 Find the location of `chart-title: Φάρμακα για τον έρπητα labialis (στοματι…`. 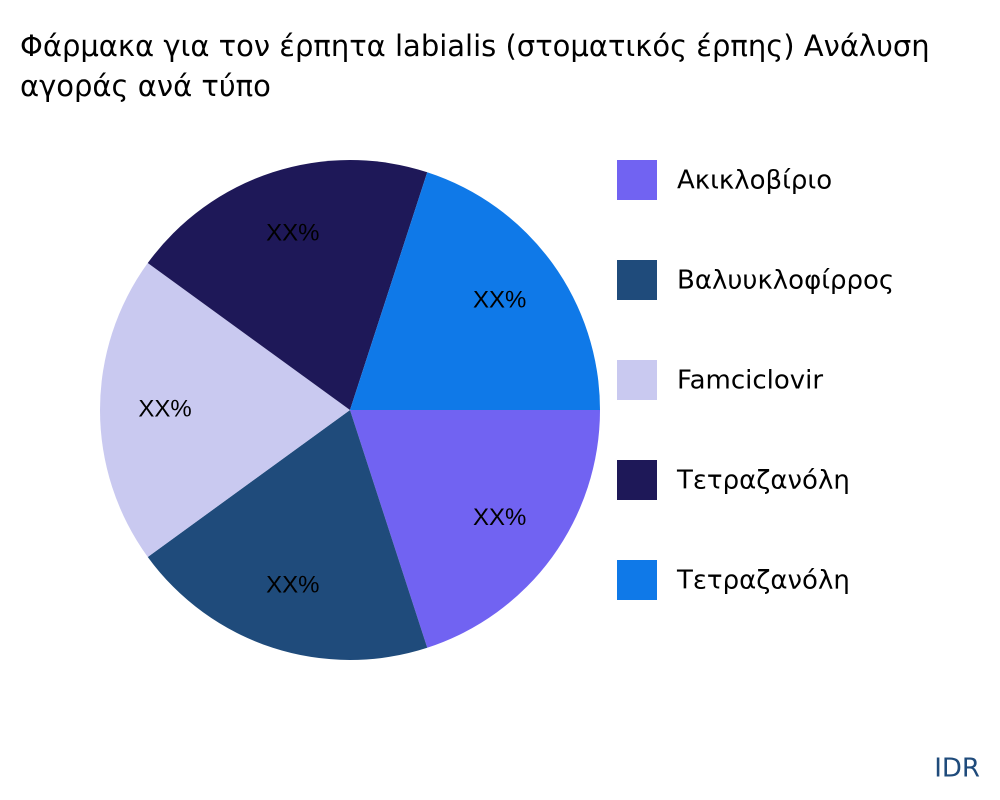

chart-title: Φάρμακα για τον έρπητα labialis (στοματι… is located at coordinates (475, 46).